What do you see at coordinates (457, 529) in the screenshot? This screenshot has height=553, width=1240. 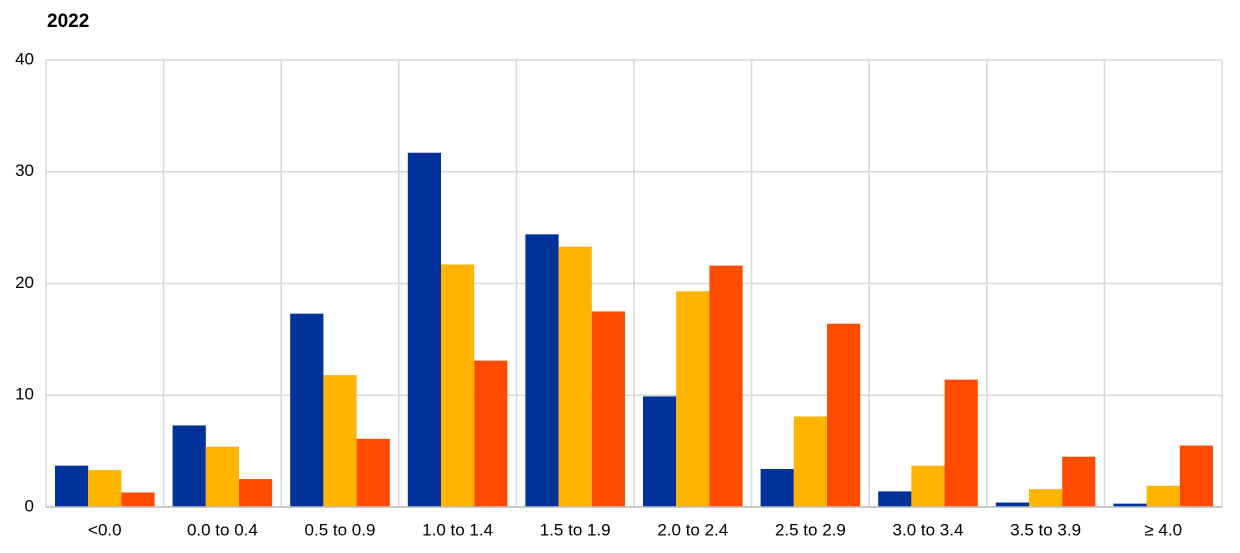 I see `x-tick-label: 1.0 to 1.4` at bounding box center [457, 529].